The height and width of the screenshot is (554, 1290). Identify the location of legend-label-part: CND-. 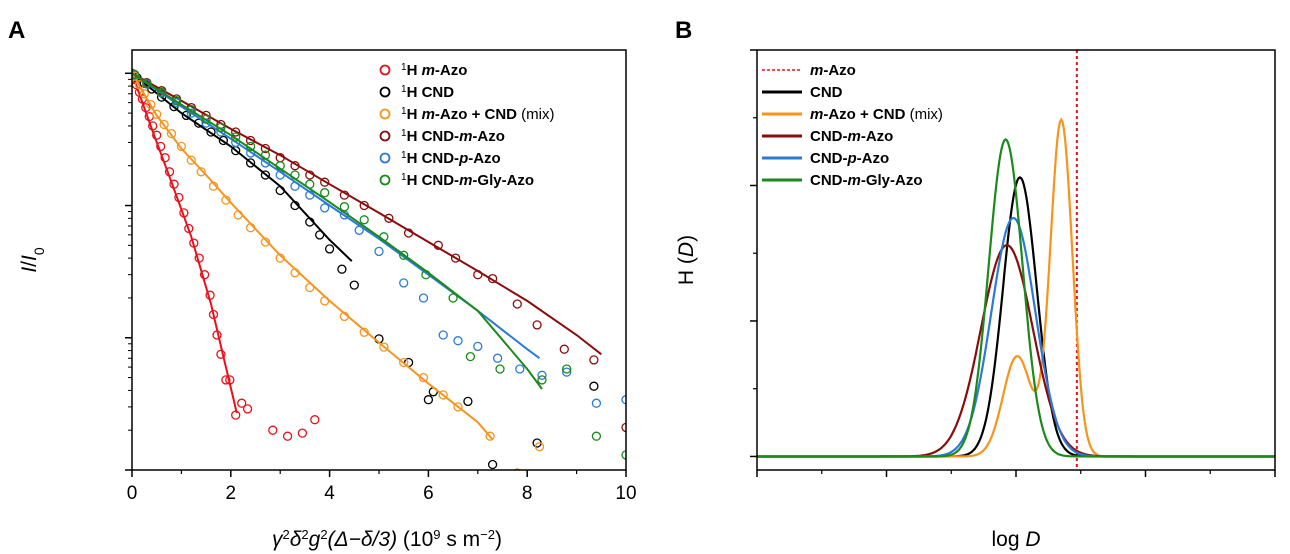
(441, 180).